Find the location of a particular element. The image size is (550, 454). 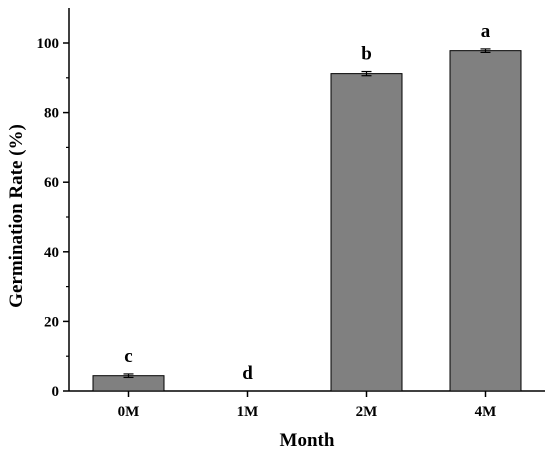

bar-2M is located at coordinates (366, 232).